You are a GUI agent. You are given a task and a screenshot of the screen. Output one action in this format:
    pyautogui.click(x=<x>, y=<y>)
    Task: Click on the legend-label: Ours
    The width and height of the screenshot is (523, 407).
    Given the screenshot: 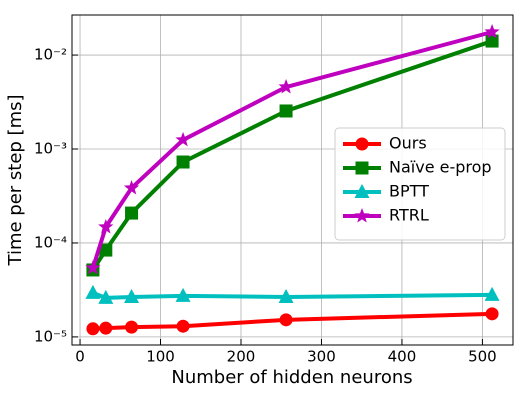 What is the action you would take?
    pyautogui.click(x=408, y=143)
    